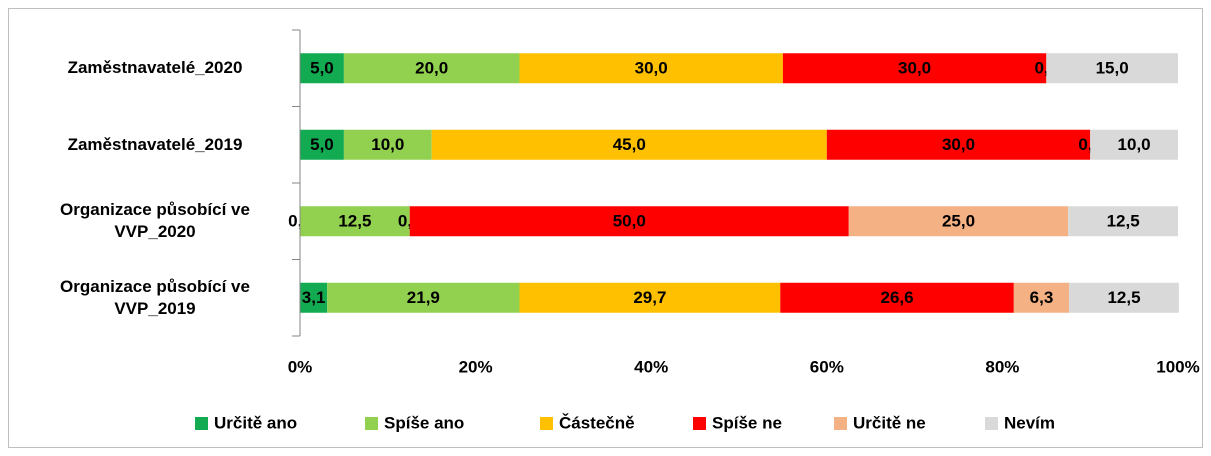 The image size is (1211, 456). I want to click on legend-label: Spíše ne, so click(747, 422).